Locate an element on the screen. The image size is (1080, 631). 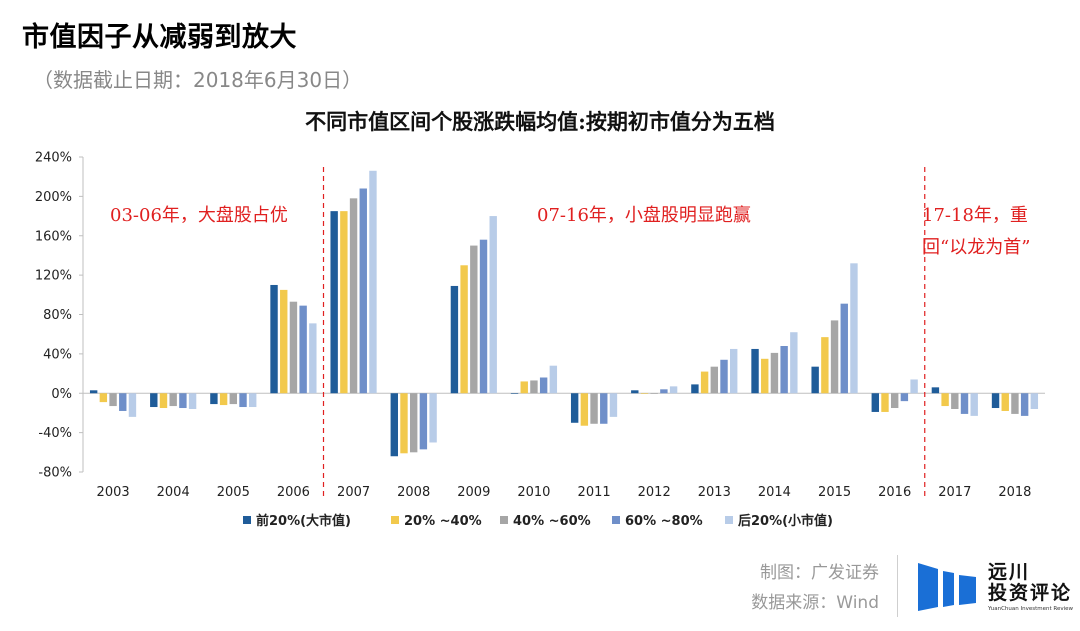
x-tick-label: 2004 is located at coordinates (173, 492).